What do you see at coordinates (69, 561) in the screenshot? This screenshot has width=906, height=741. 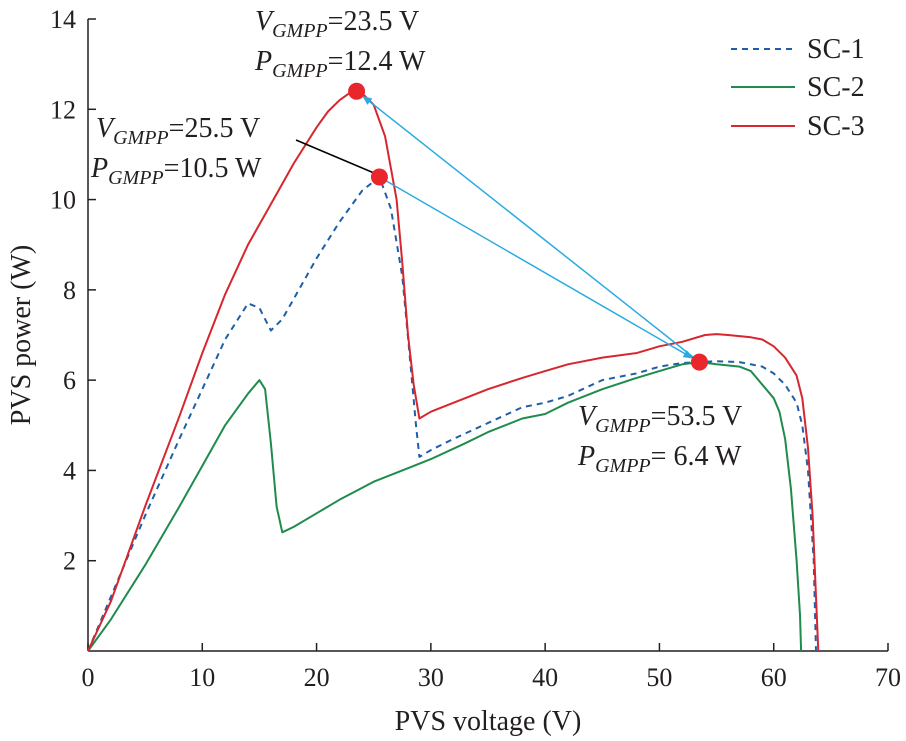 I see `y-tick-label: 2` at bounding box center [69, 561].